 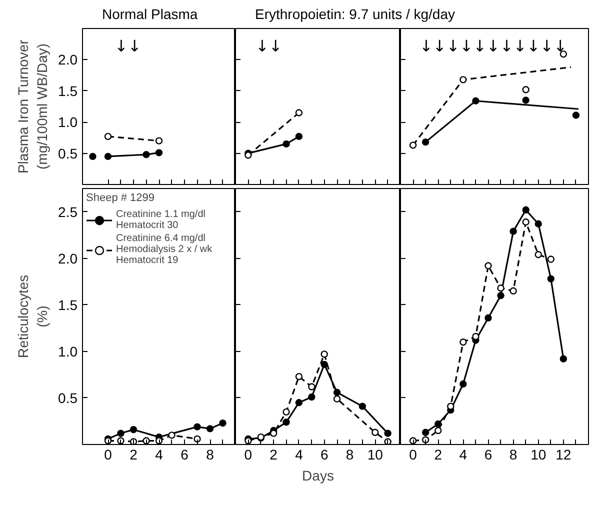 What do you see at coordinates (121, 198) in the screenshot?
I see `legend-title: Sheep # 1299` at bounding box center [121, 198].